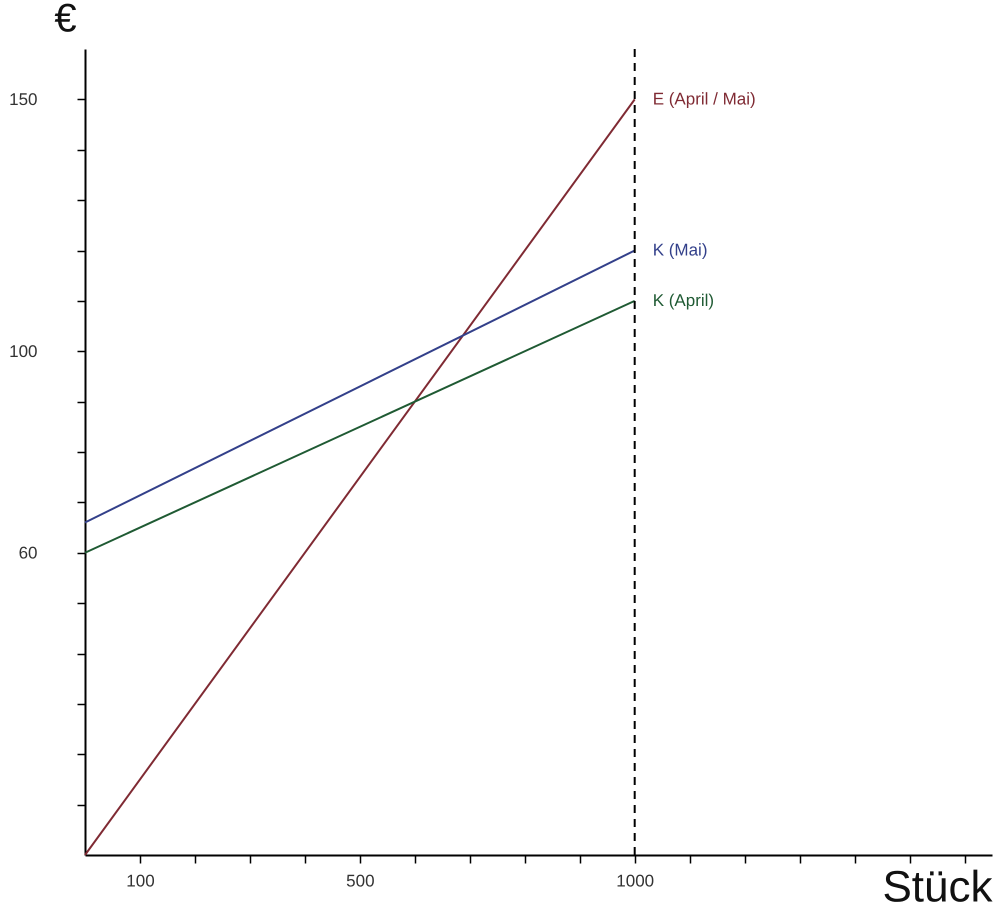  I want to click on x-tick-label: 500, so click(360, 881).